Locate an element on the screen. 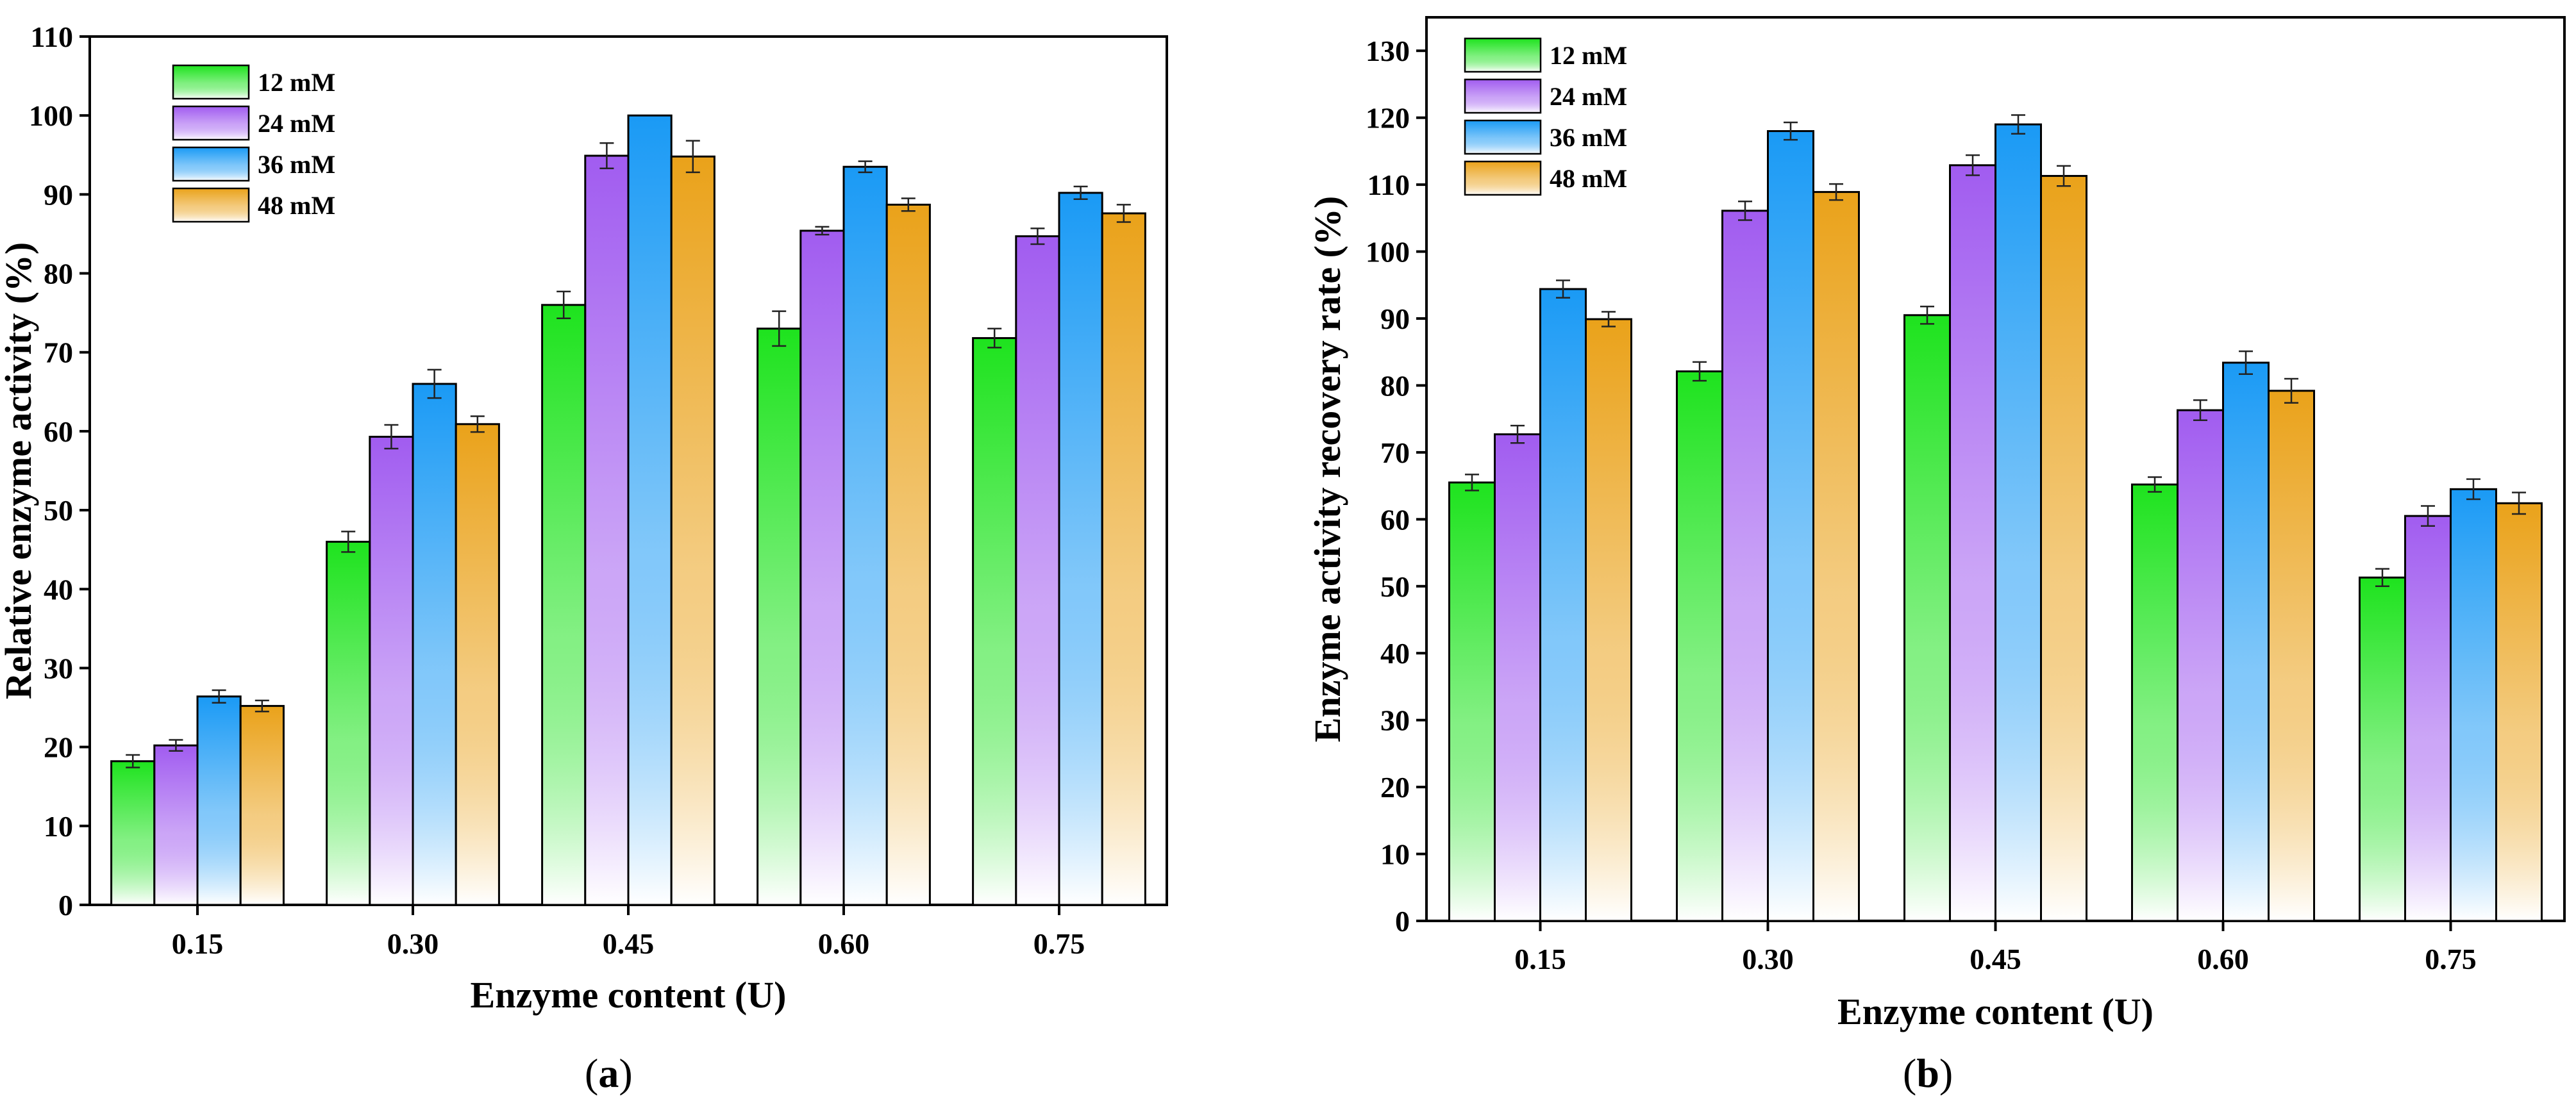  panel-b-caption-letter: b is located at coordinates (1927, 1073).